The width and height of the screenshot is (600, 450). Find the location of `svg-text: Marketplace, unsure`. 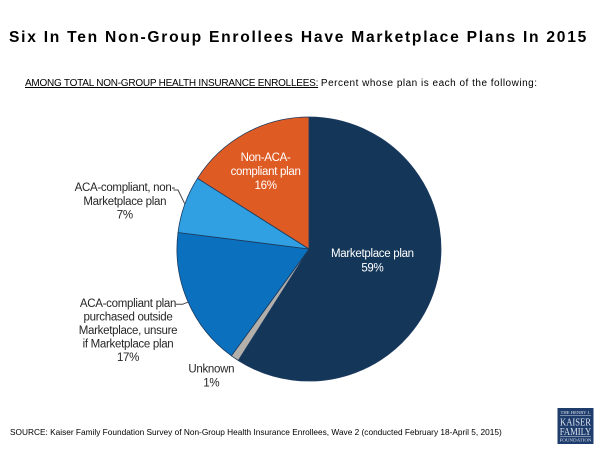

svg-text: Marketplace, unsure is located at coordinates (128, 331).